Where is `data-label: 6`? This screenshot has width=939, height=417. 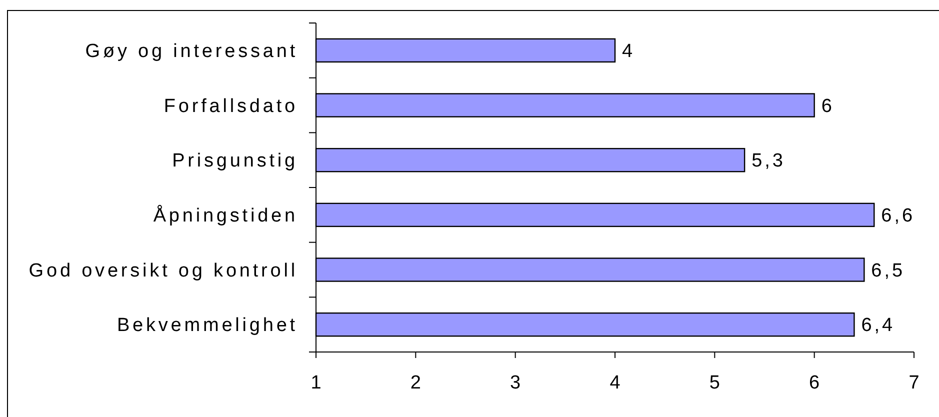
data-label: 6 is located at coordinates (827, 106).